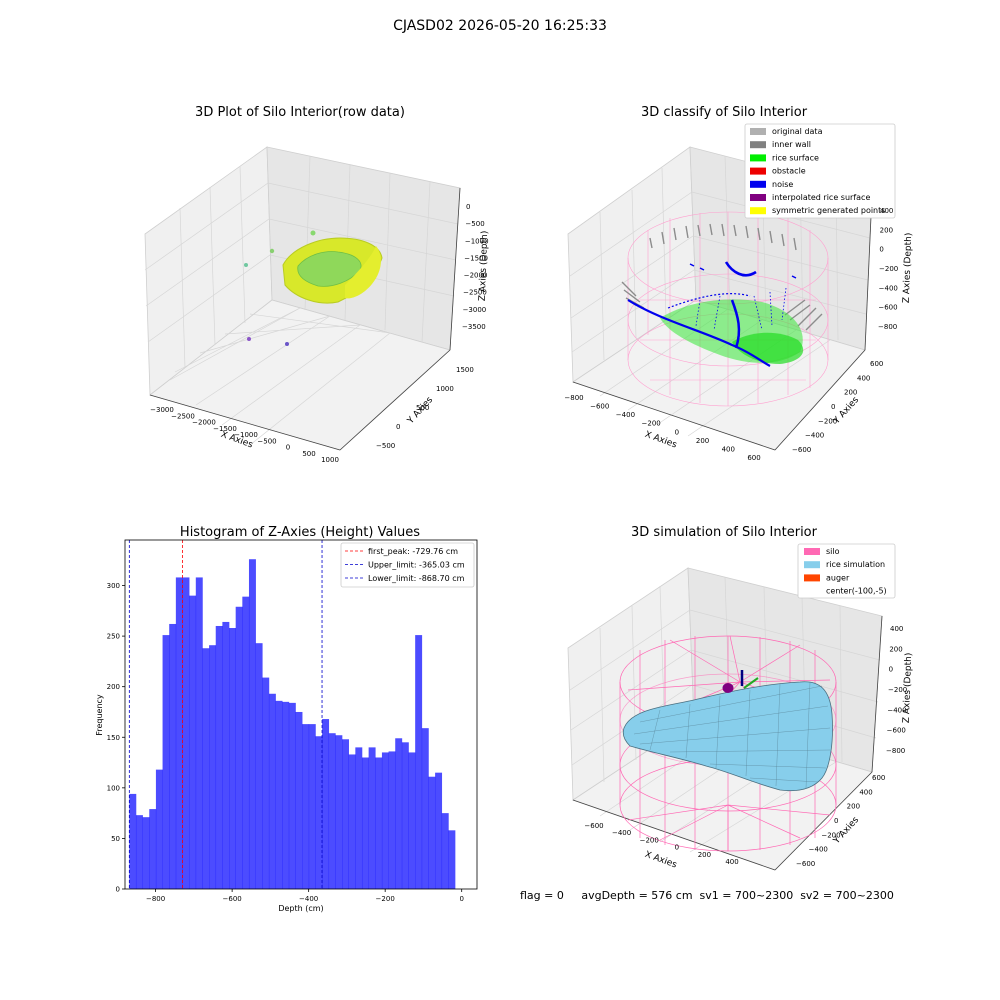  Describe the element at coordinates (422, 408) in the screenshot. I see `tick-label: 500` at that location.